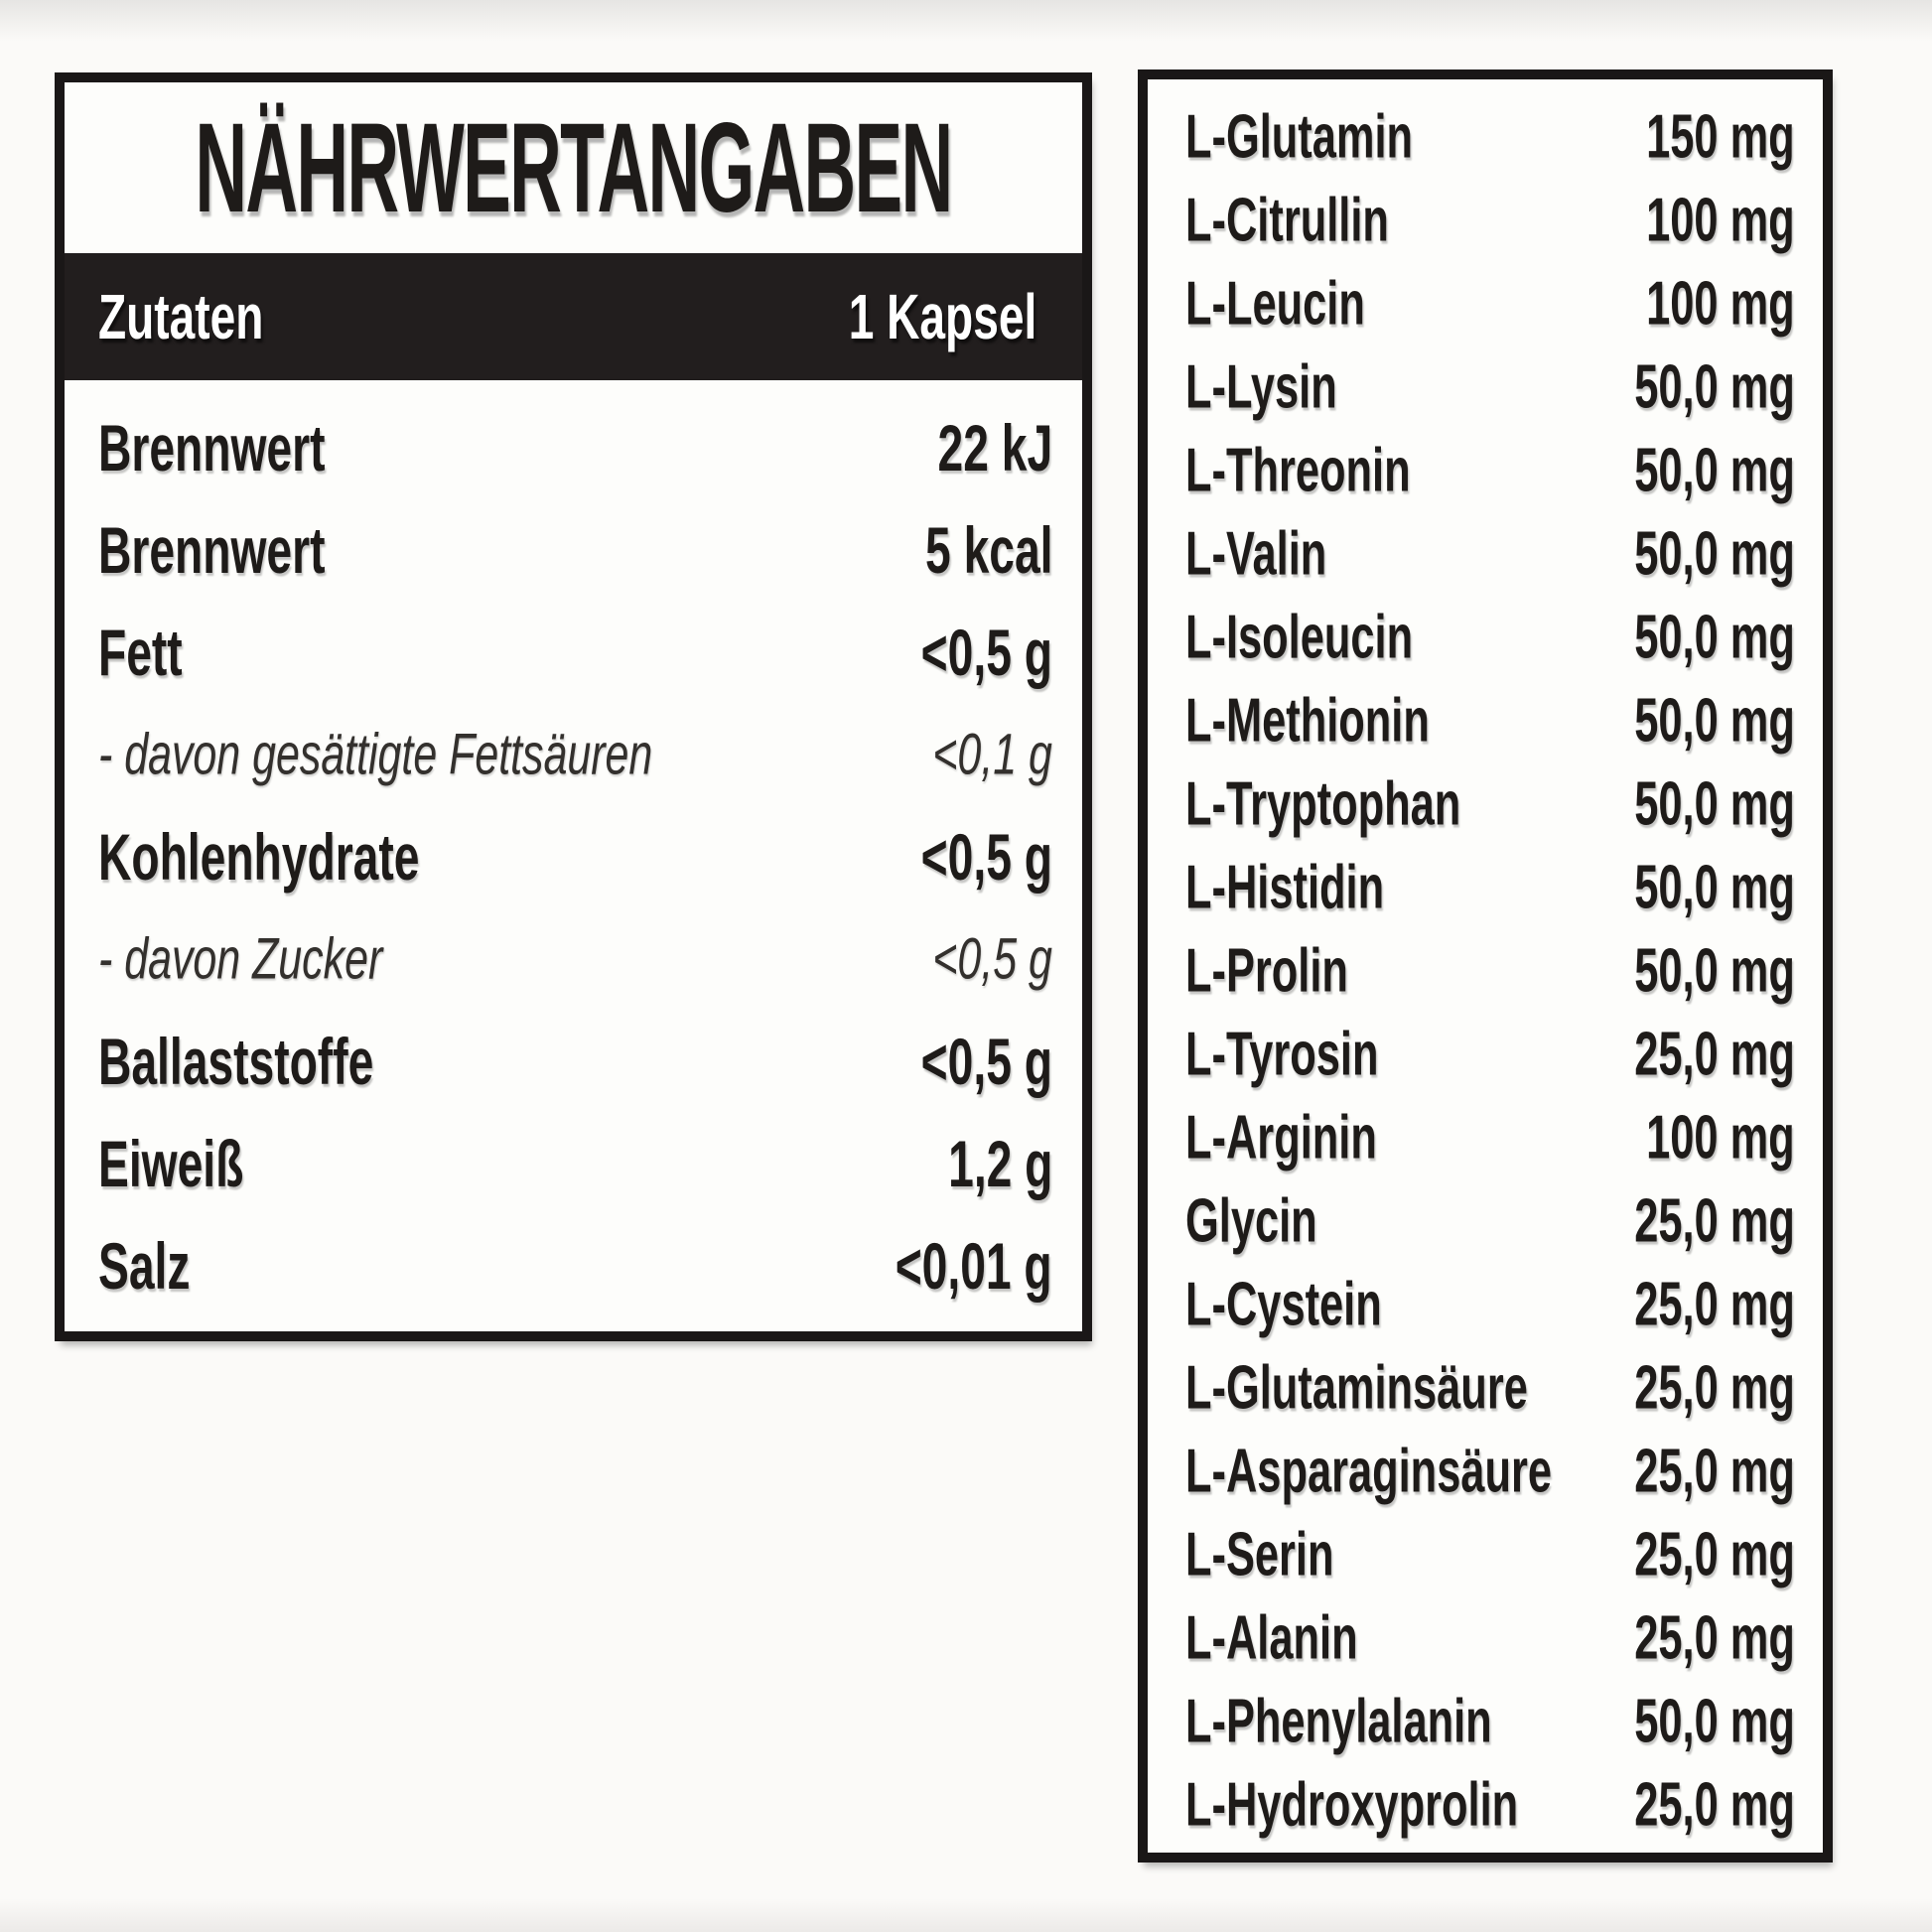 The width and height of the screenshot is (1932, 1932). What do you see at coordinates (575, 1265) in the screenshot?
I see `table-row: Salz <0,01 g` at bounding box center [575, 1265].